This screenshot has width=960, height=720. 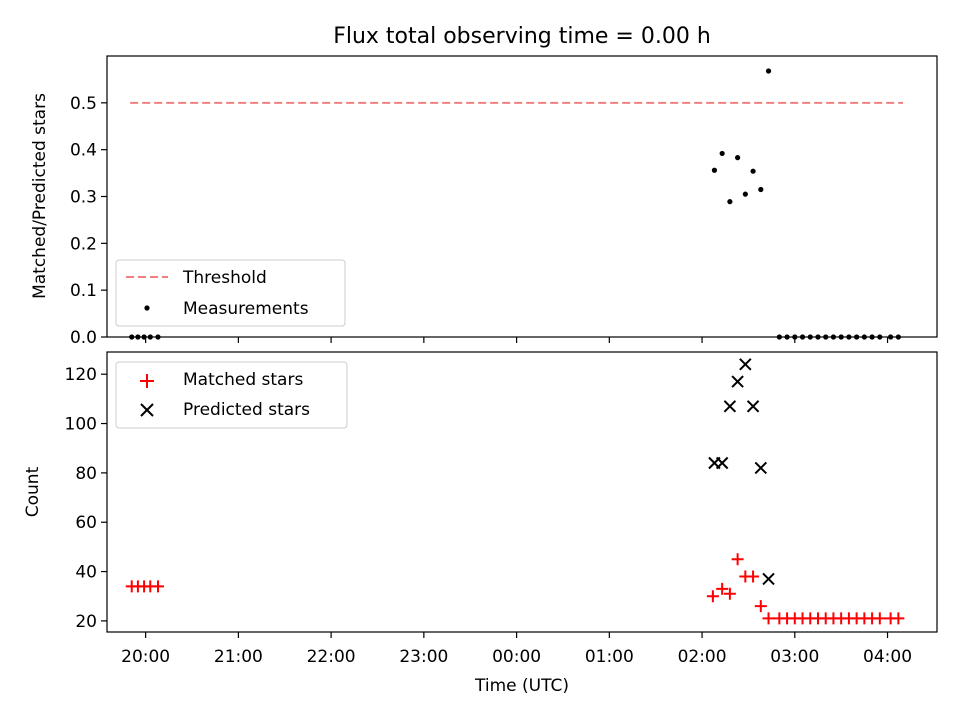 I want to click on x-tick-label: 20:00, so click(x=145, y=657).